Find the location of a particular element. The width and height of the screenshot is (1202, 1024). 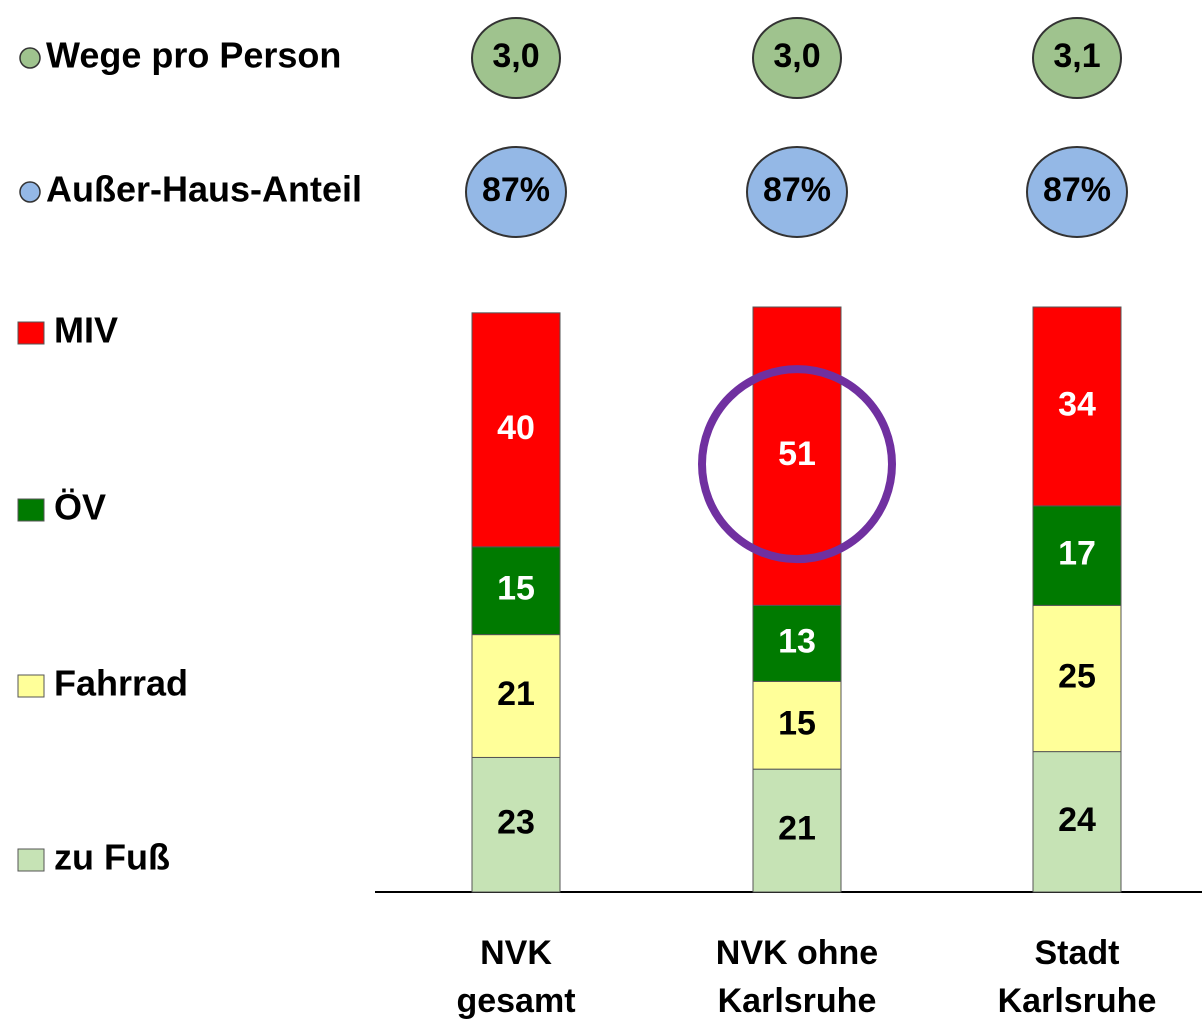

legend-label: Außer-Haus-Anteil is located at coordinates (204, 189).